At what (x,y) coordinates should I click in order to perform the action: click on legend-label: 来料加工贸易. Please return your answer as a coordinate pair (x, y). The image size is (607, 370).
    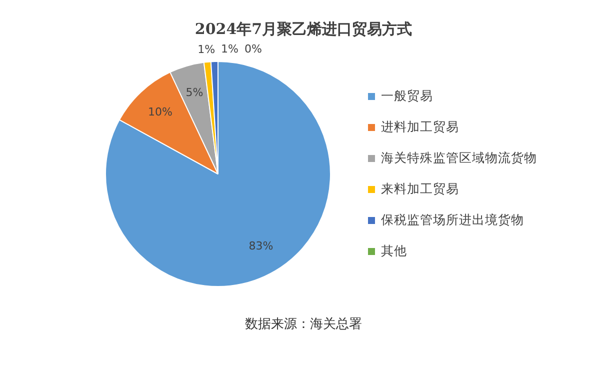
    Looking at the image, I should click on (420, 189).